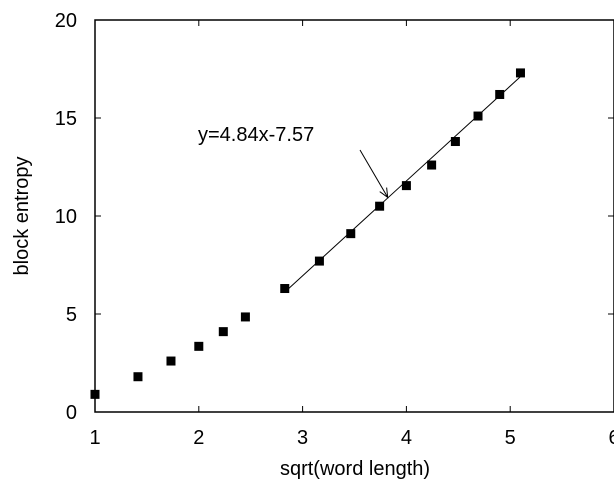  Describe the element at coordinates (66, 21) in the screenshot. I see `y-tick-label: 20` at that location.